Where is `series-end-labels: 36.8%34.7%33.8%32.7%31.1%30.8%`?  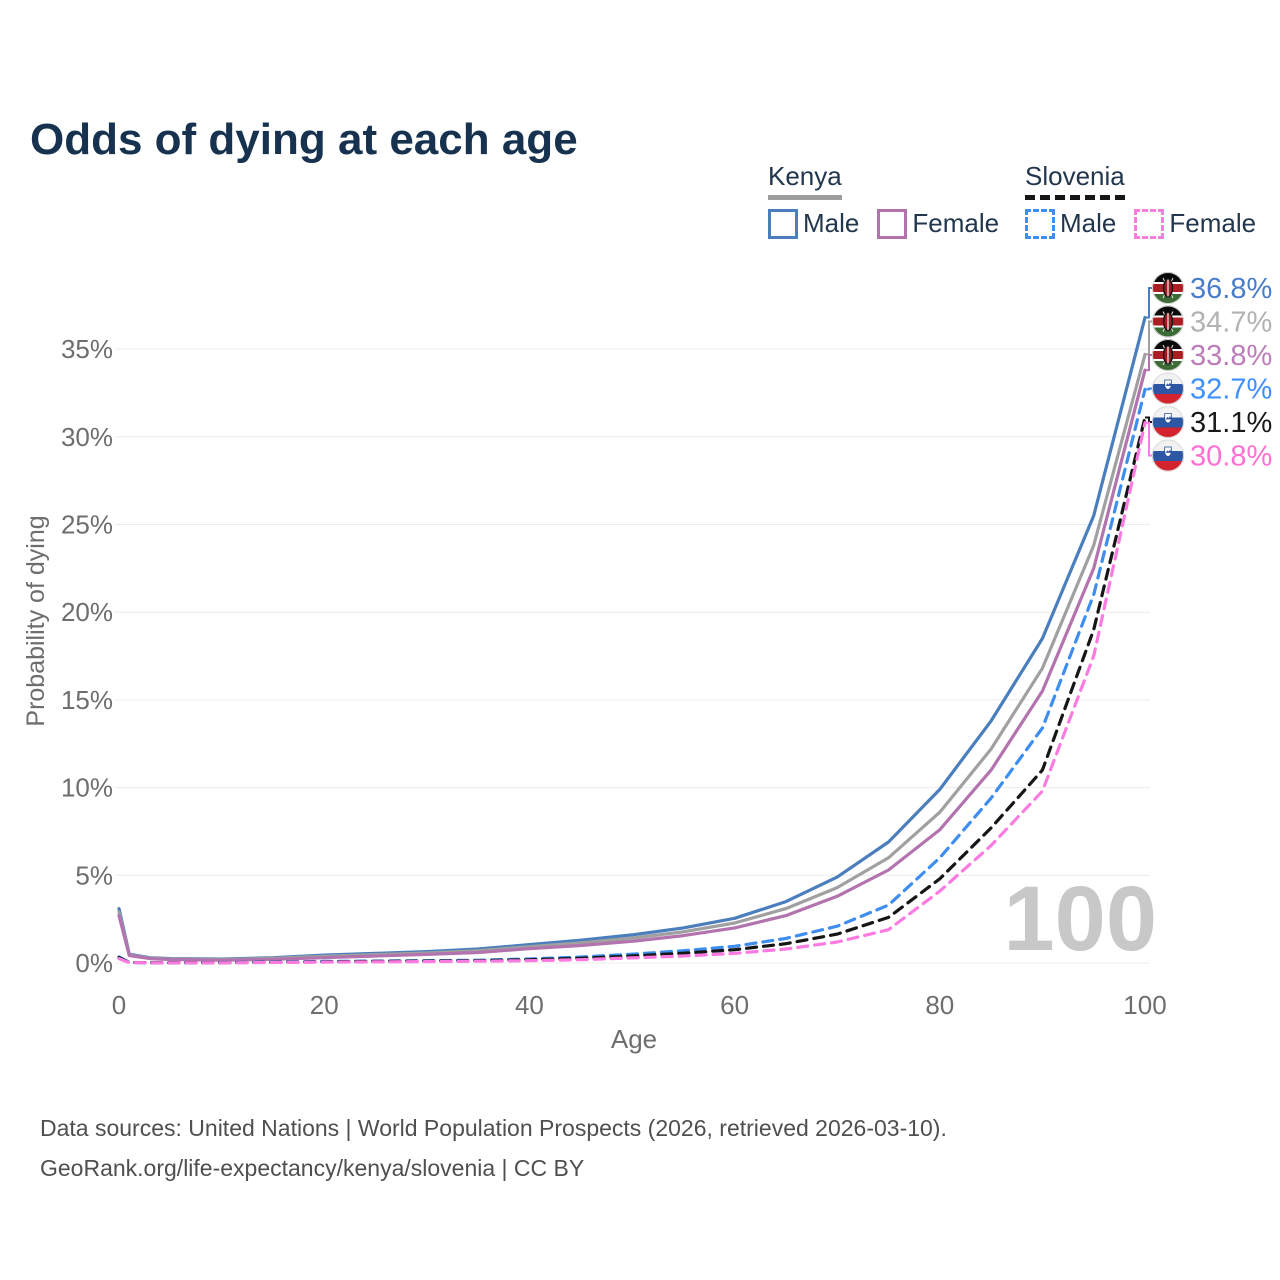 series-end-labels: 36.8%34.7%33.8%32.7%31.1%30.8% is located at coordinates (1208, 372).